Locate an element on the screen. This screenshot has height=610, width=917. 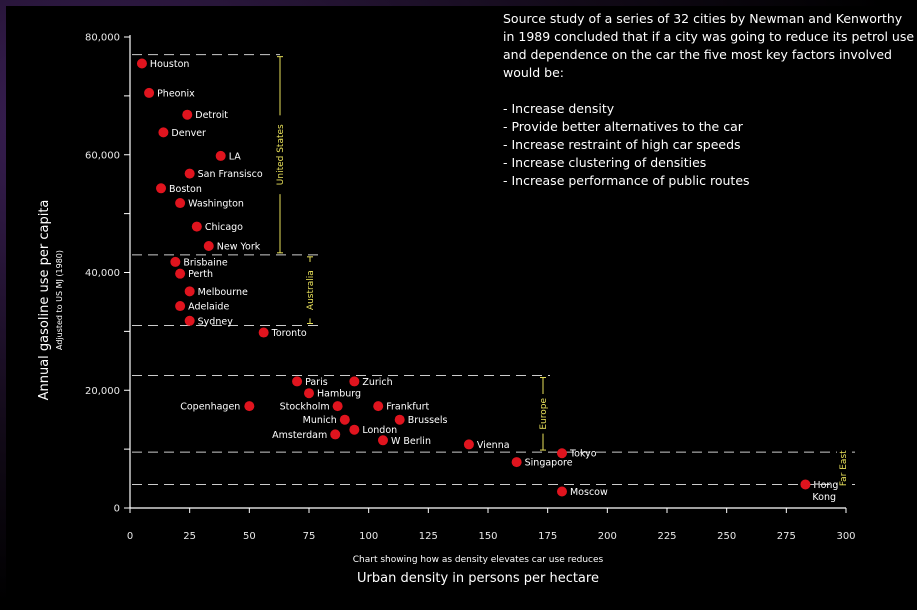
region-label: Europe is located at coordinates (544, 414).